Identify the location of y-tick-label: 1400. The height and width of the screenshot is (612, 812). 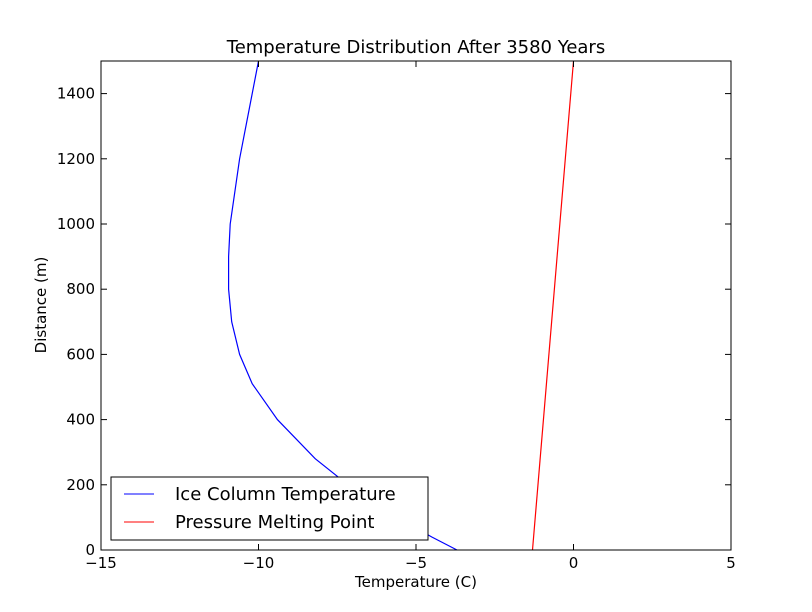
(76, 94).